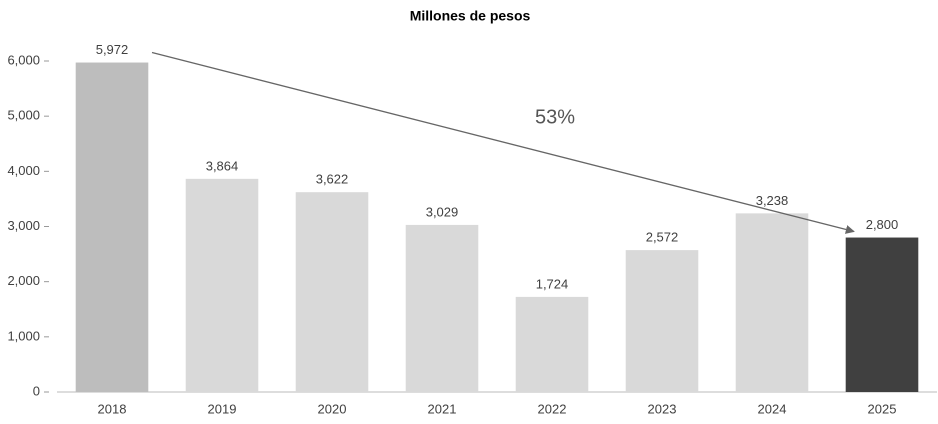 The height and width of the screenshot is (424, 938). What do you see at coordinates (112, 408) in the screenshot?
I see `x-tick-label: 2018` at bounding box center [112, 408].